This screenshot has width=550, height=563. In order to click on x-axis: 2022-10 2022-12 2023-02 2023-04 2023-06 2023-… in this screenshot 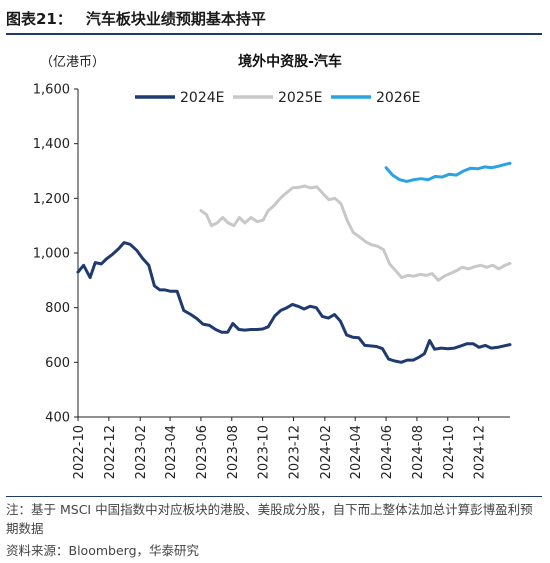, I will do `click(291, 447)`.